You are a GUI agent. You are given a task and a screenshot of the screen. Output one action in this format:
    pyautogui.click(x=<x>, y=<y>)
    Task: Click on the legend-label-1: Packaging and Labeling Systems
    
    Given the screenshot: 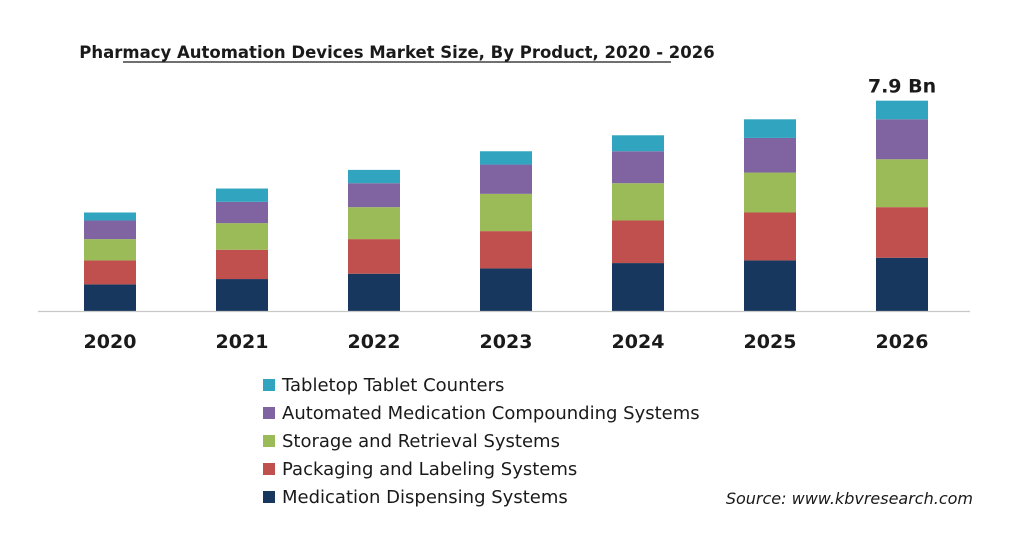 What is the action you would take?
    pyautogui.click(x=429, y=469)
    